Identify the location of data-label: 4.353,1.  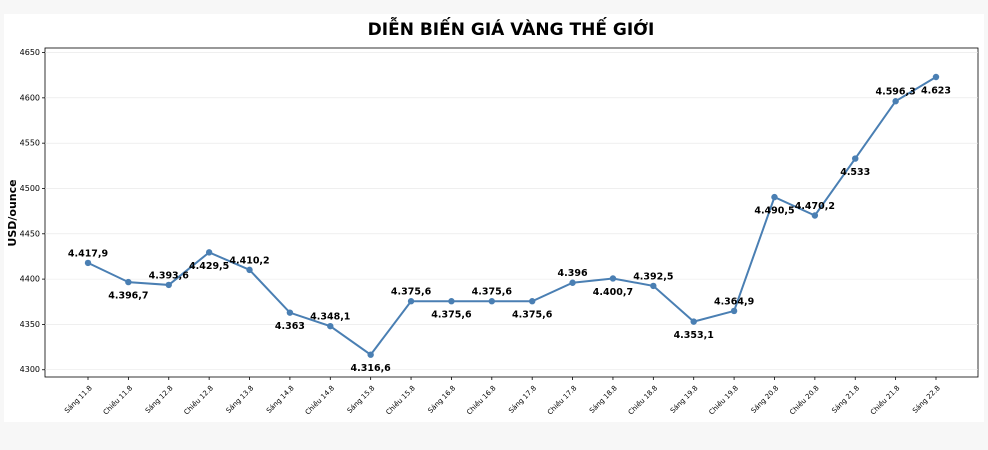
(694, 335).